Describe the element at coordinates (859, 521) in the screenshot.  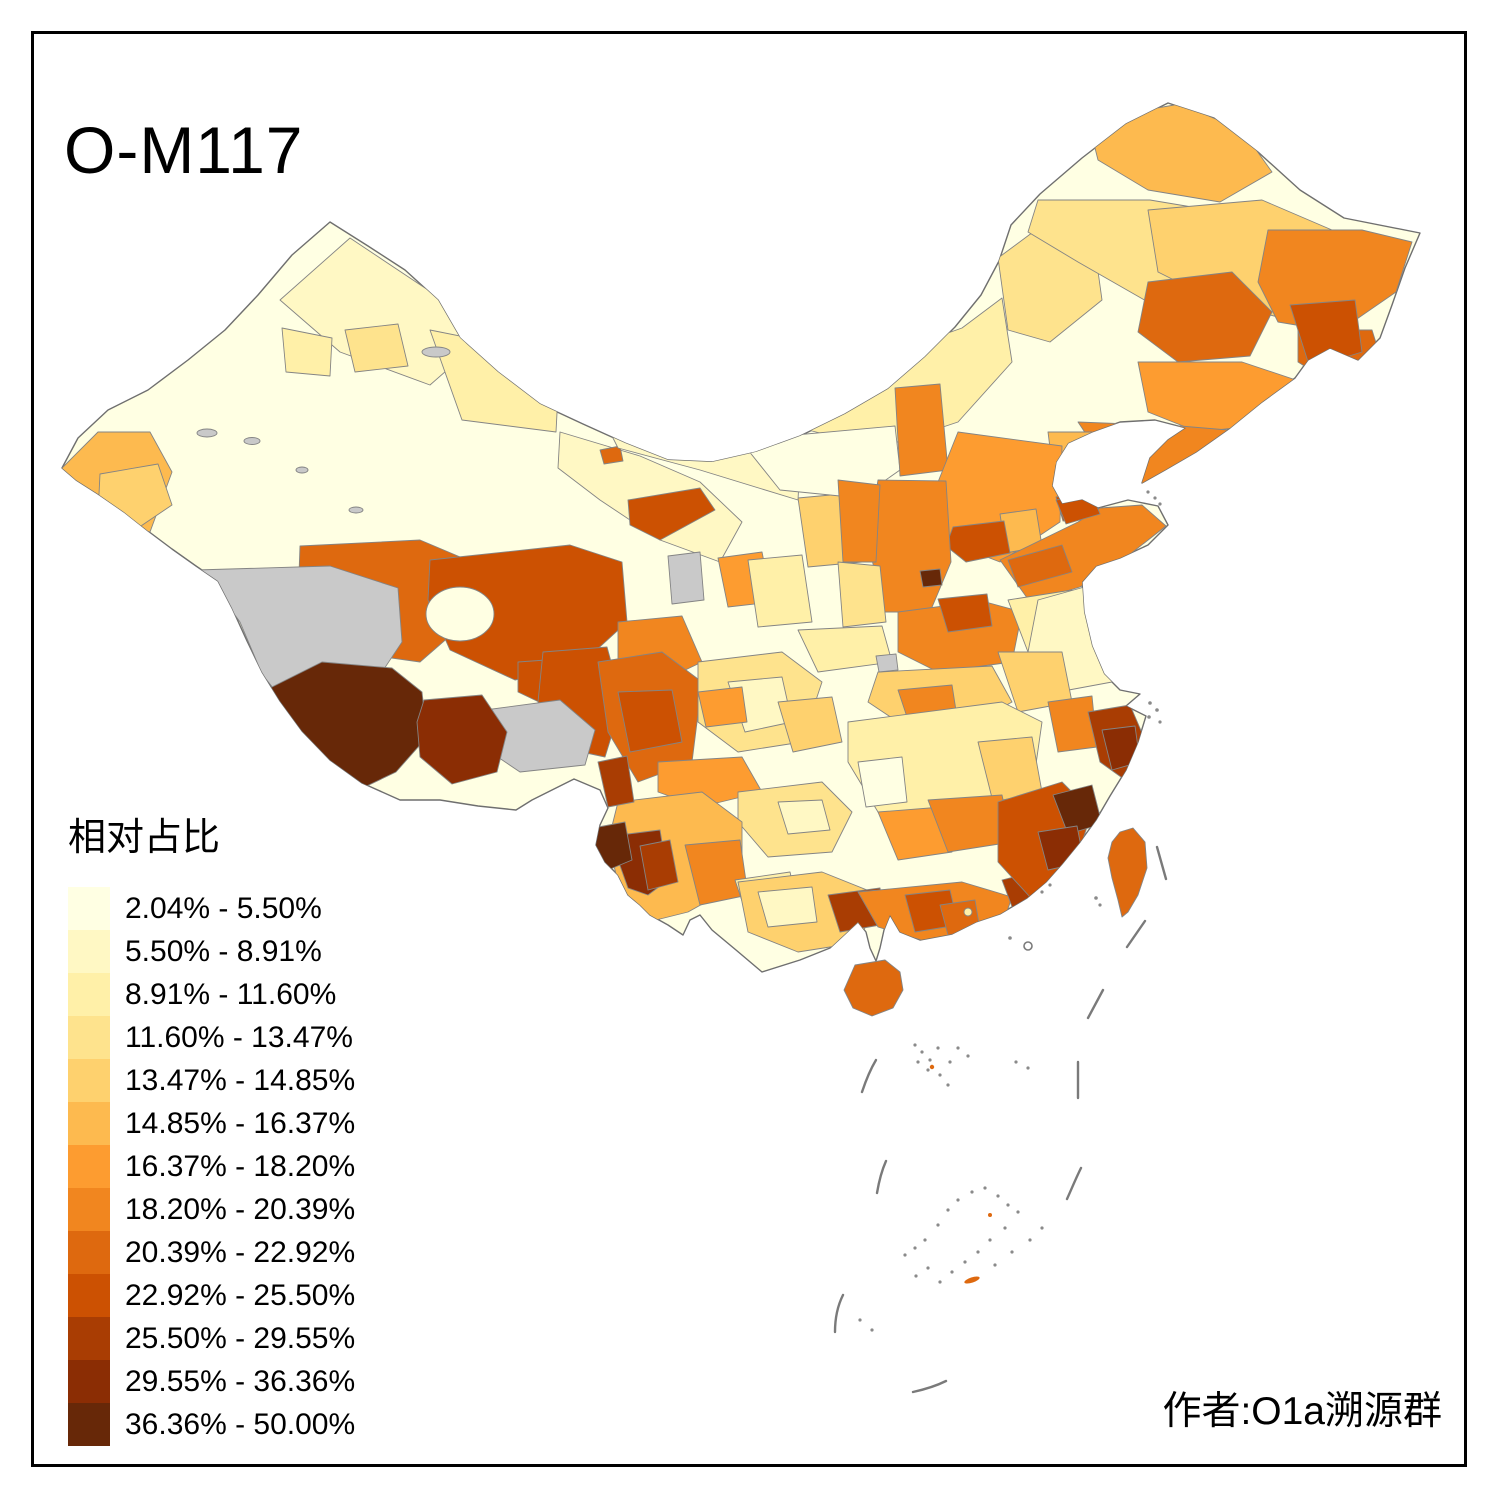
I see `region-shaanxi-n` at that location.